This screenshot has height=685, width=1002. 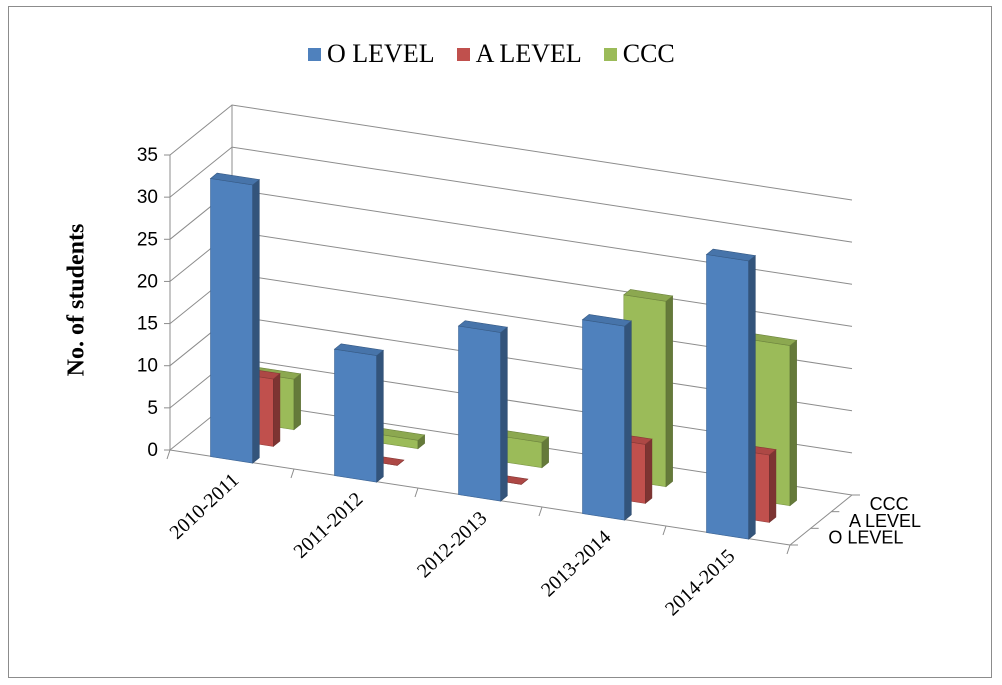 What do you see at coordinates (576, 563) in the screenshot?
I see `x-tick-label: 2013-2014` at bounding box center [576, 563].